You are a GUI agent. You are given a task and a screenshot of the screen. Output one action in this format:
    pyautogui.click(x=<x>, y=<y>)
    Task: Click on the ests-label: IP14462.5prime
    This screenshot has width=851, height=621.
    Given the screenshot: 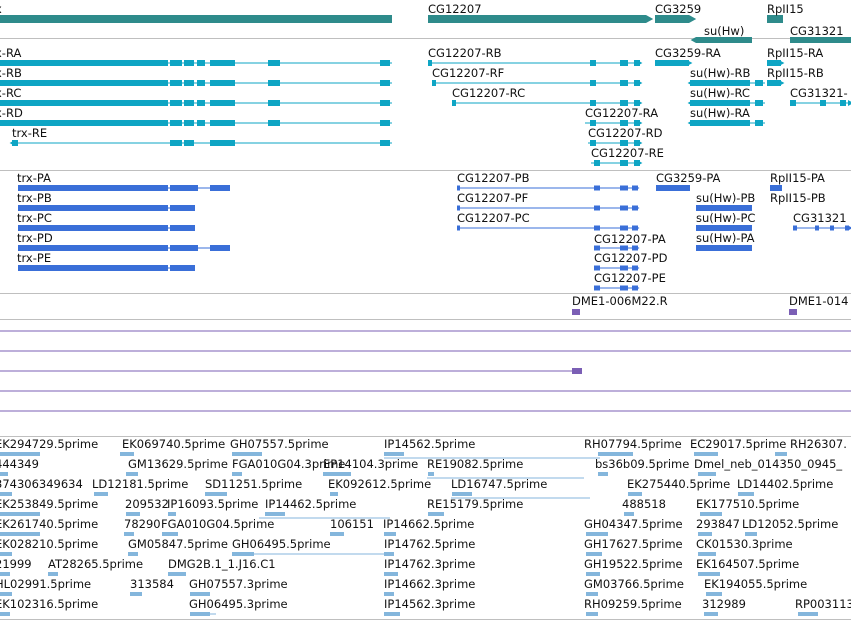 What is the action you would take?
    pyautogui.click(x=311, y=504)
    